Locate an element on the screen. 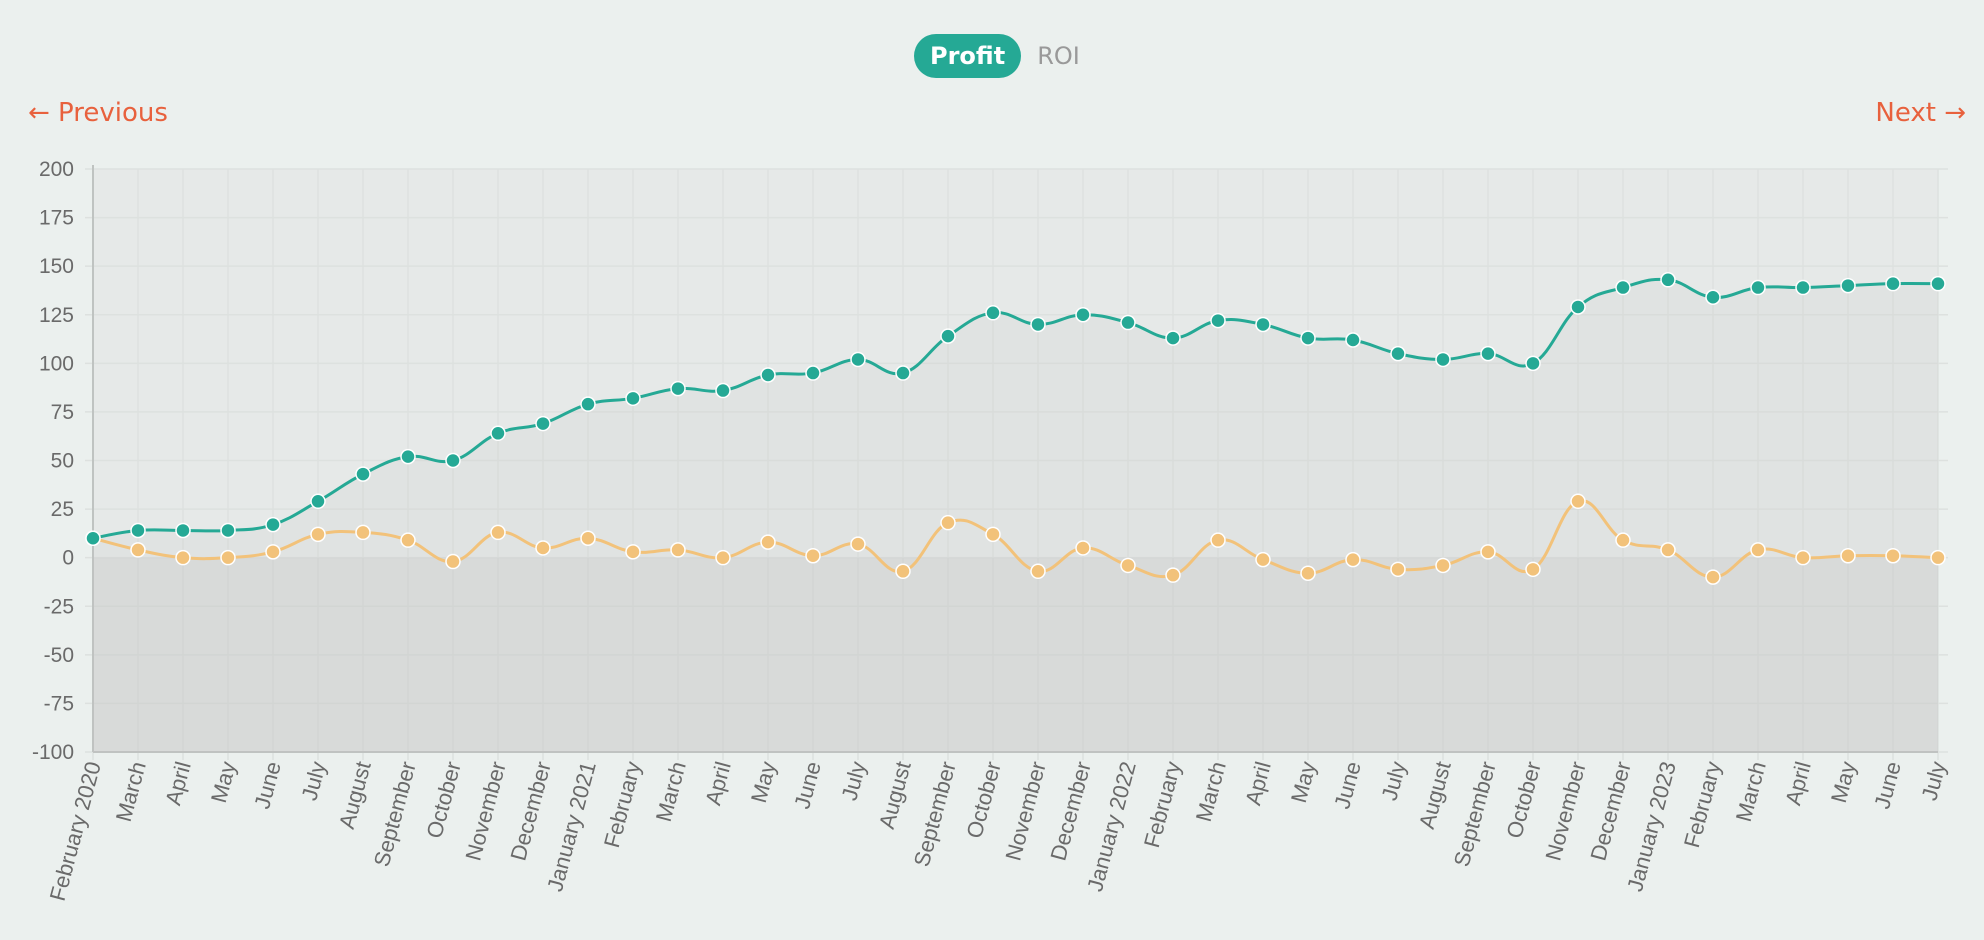 This screenshot has width=1984, height=940. profit-tab: Profit is located at coordinates (968, 56).